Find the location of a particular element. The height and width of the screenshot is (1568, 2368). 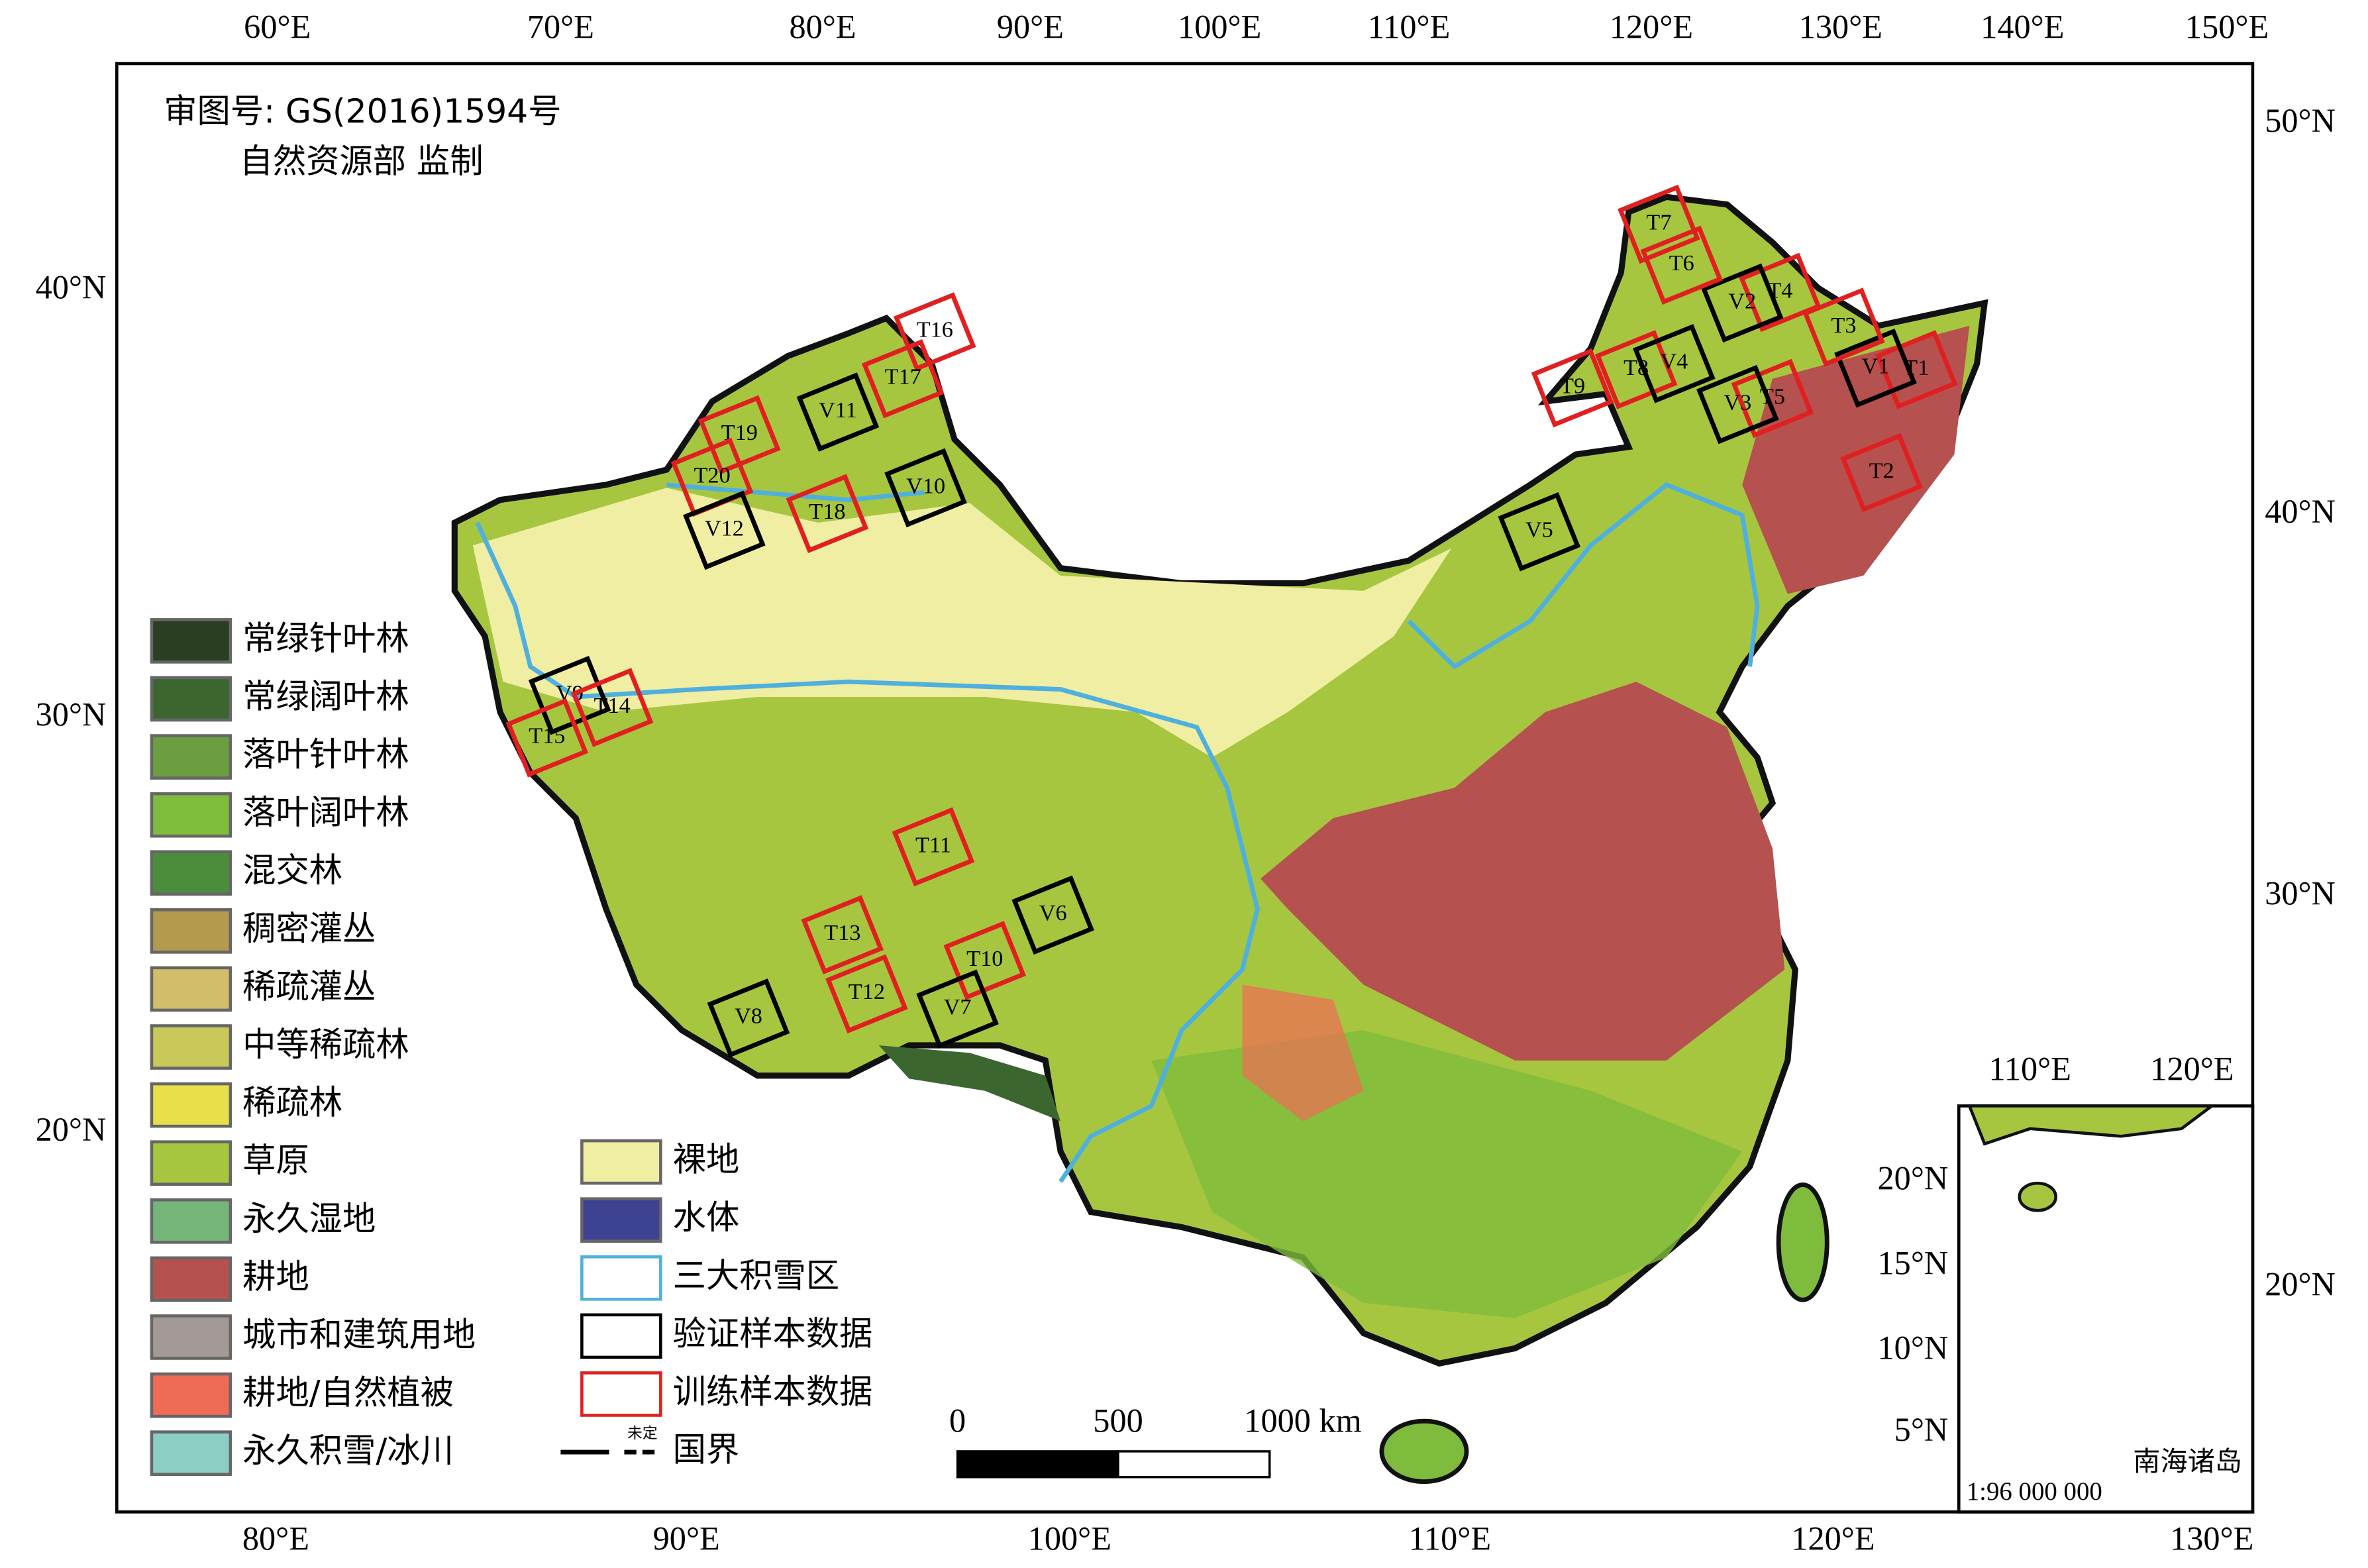

approval-org: 自然资源部 监制 is located at coordinates (362, 160).